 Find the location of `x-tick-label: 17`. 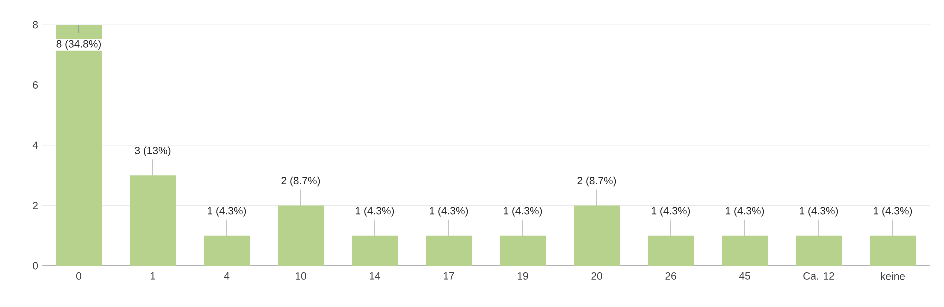

x-tick-label: 17 is located at coordinates (449, 276).